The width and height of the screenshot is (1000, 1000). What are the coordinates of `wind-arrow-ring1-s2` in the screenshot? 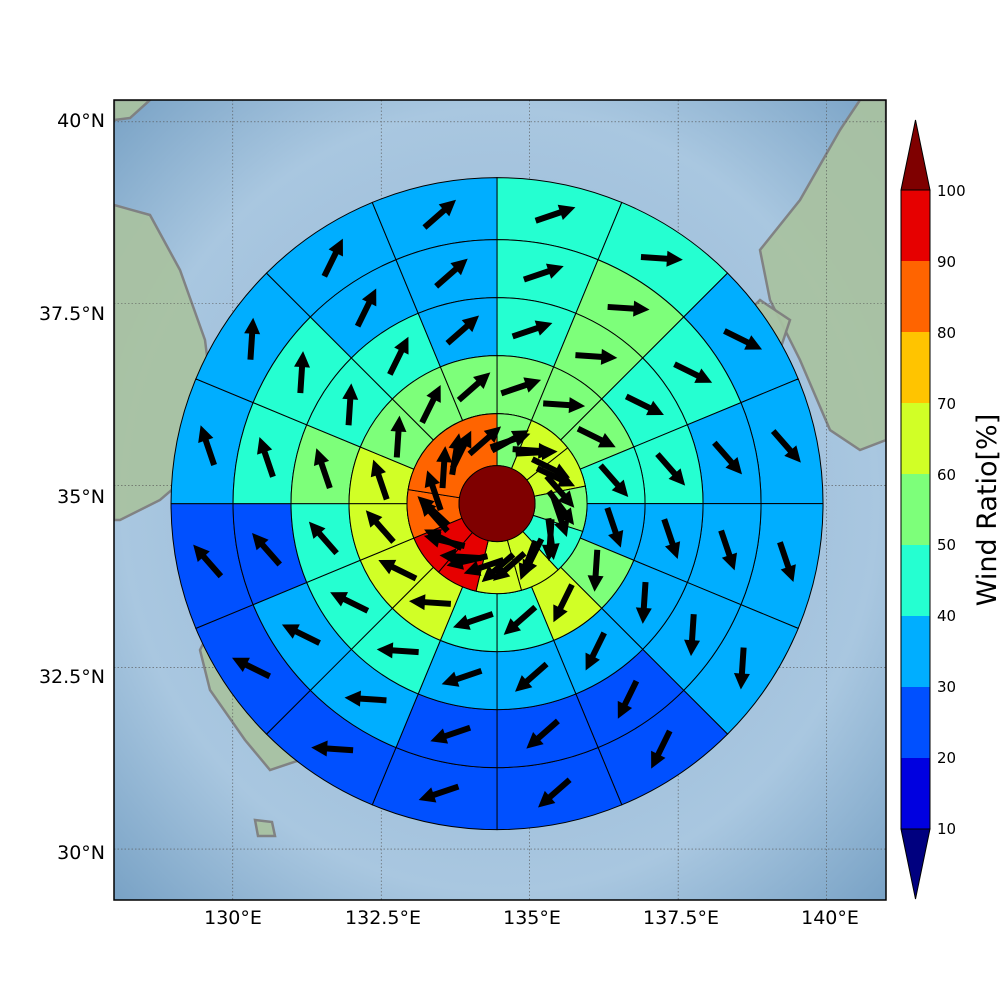 It's located at (693, 372).